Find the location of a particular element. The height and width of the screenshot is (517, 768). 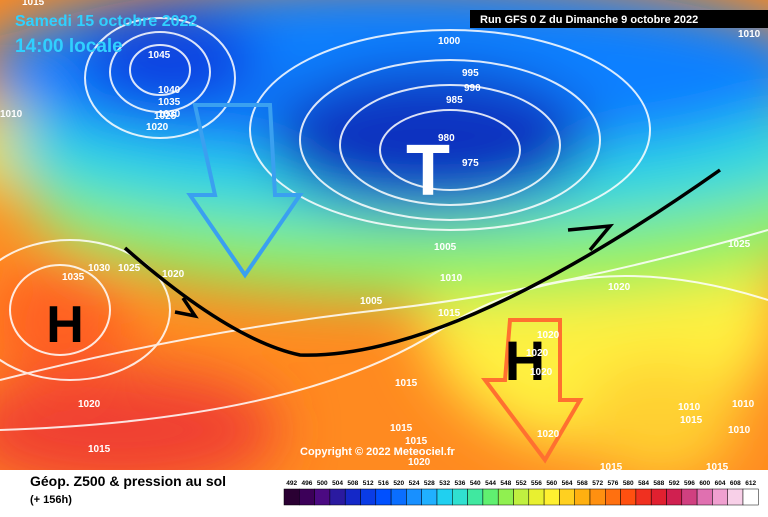

legend-label: 524 is located at coordinates (414, 483).